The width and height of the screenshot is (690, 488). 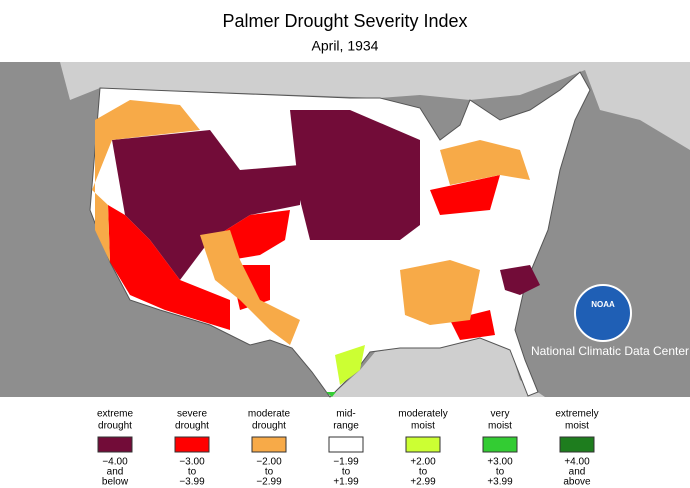 I want to click on title: Palmer Drought Severity Index, so click(x=344, y=21).